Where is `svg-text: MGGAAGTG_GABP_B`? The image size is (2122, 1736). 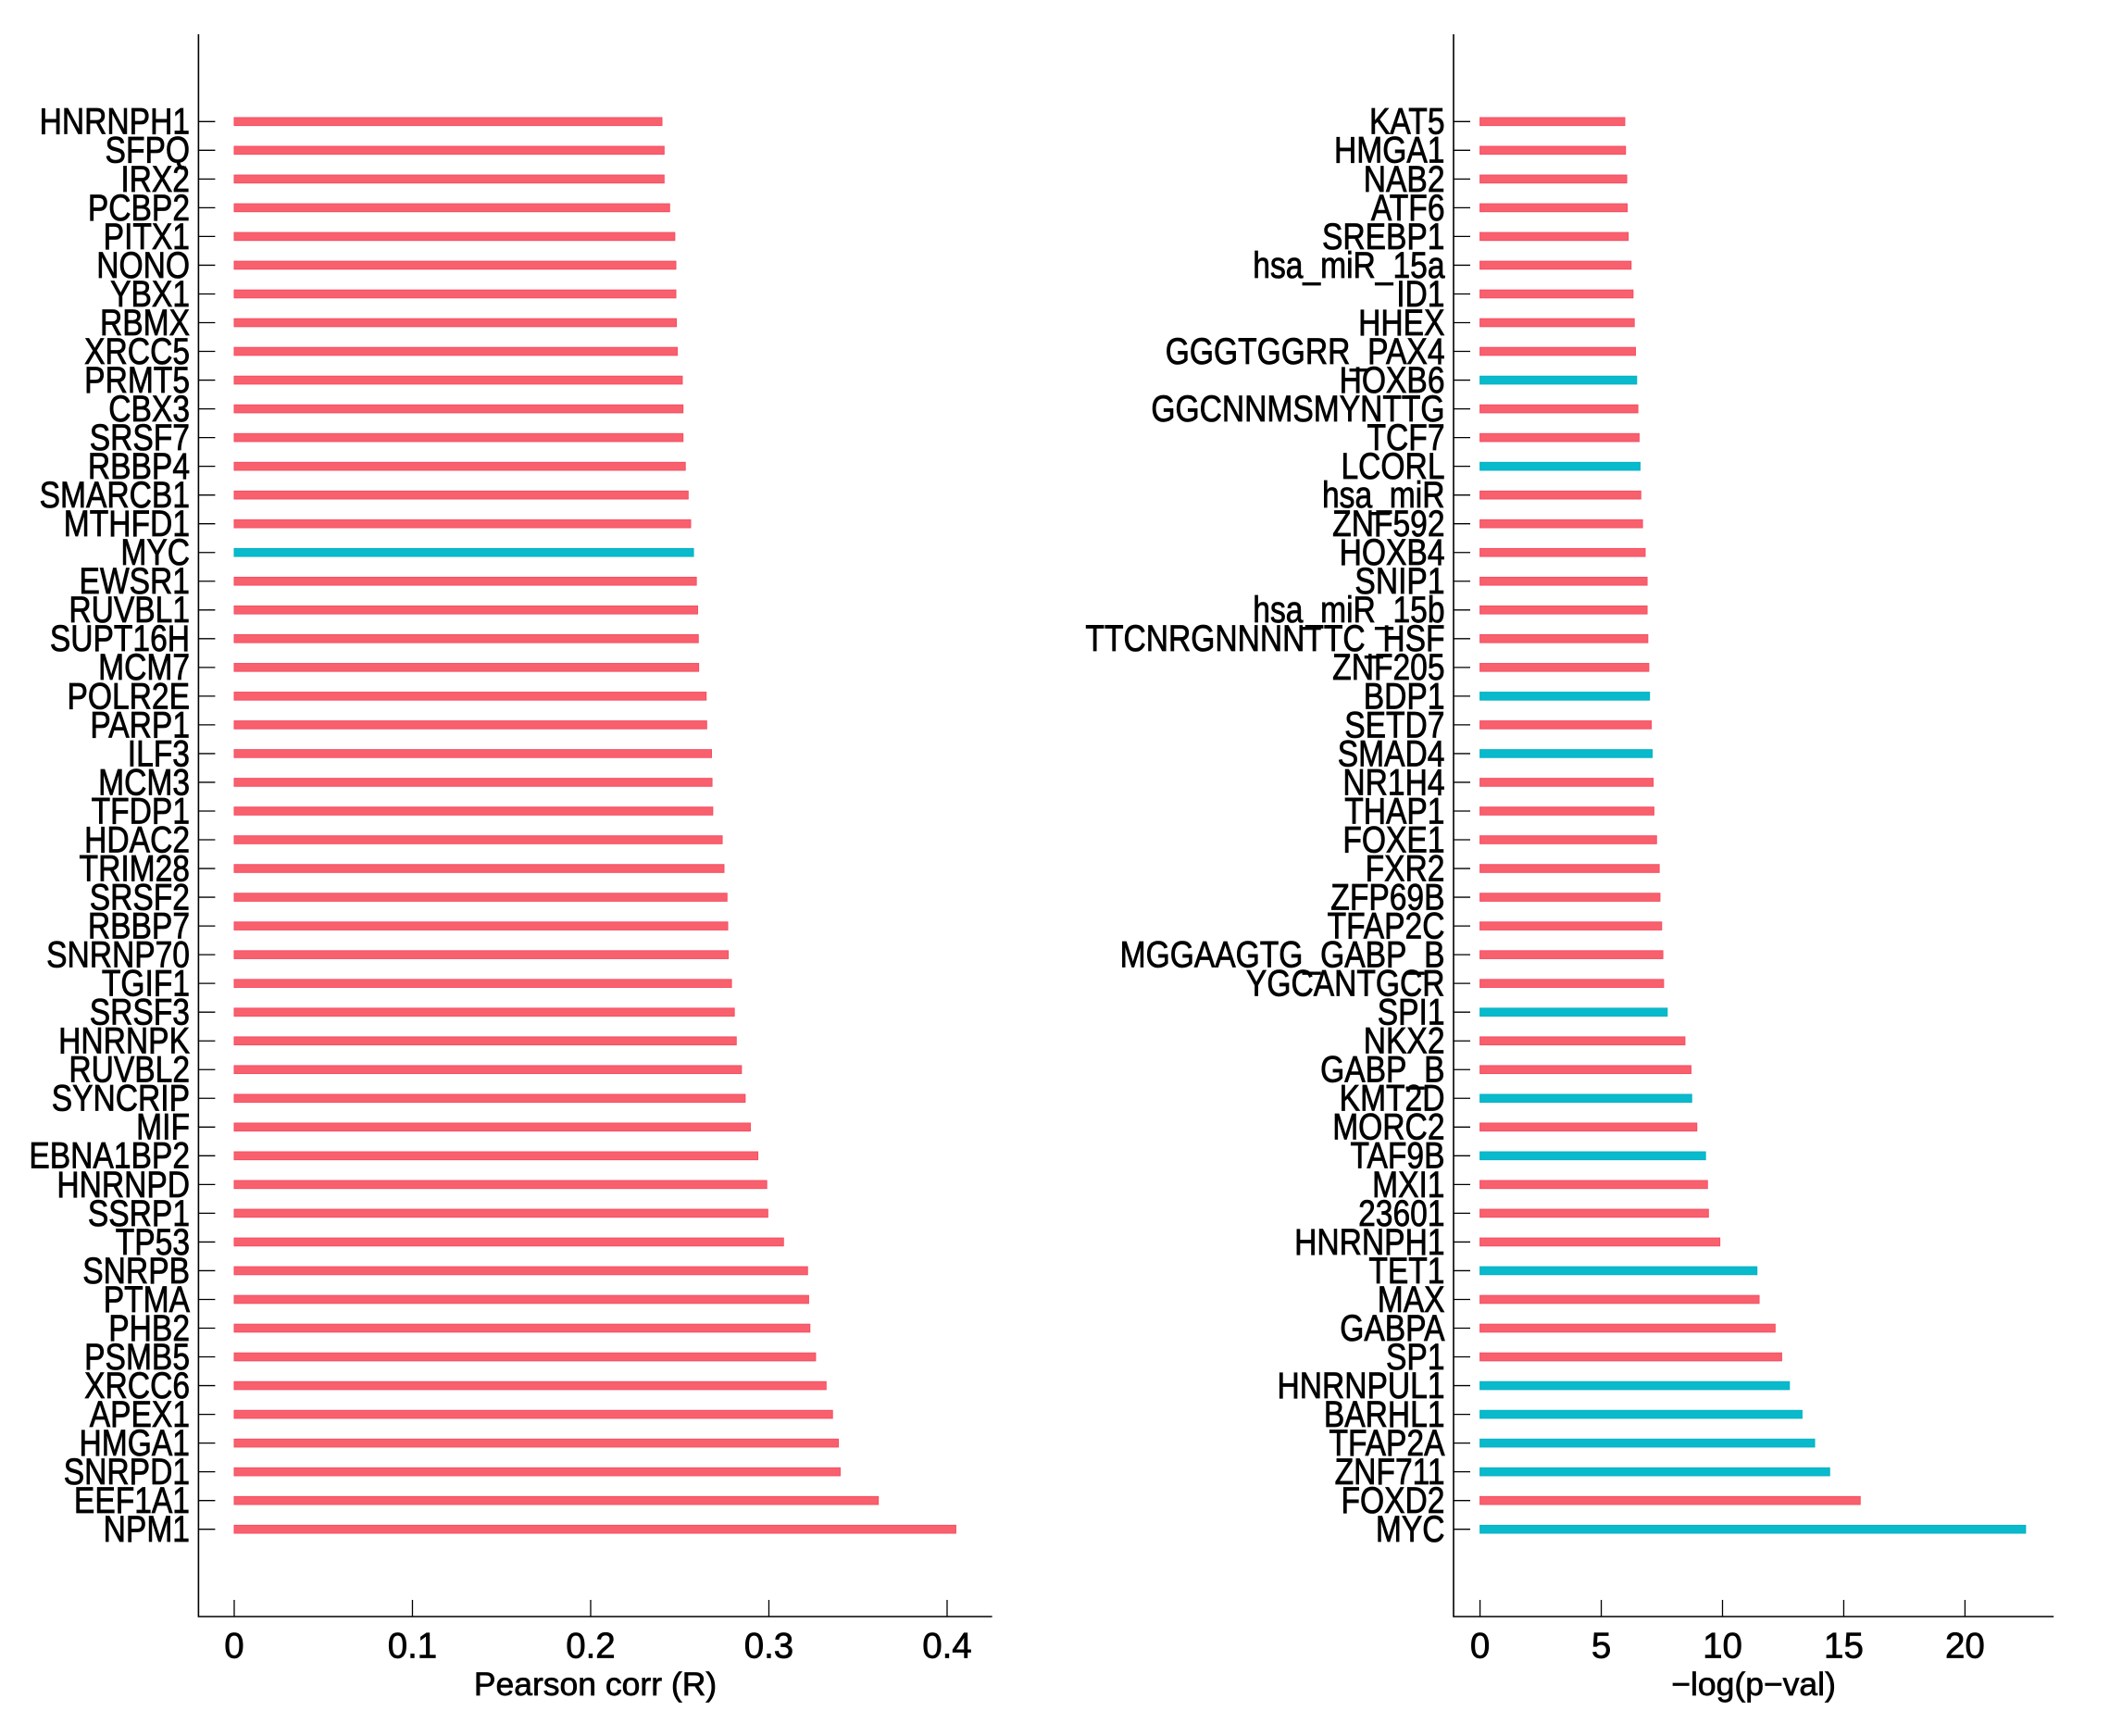
svg-text: MGGAAGTG_GABP_B is located at coordinates (1282, 954).